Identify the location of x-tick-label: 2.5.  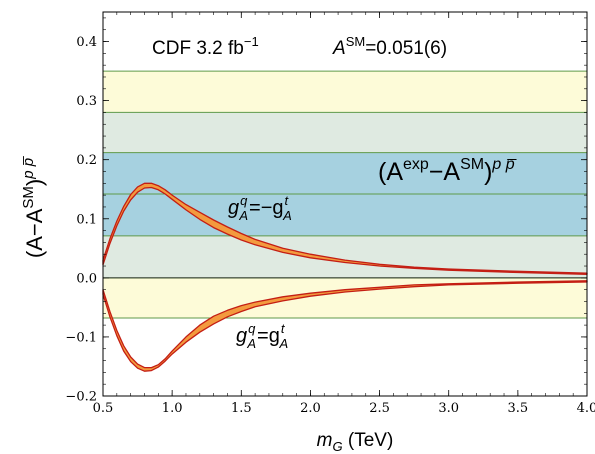
(379, 408).